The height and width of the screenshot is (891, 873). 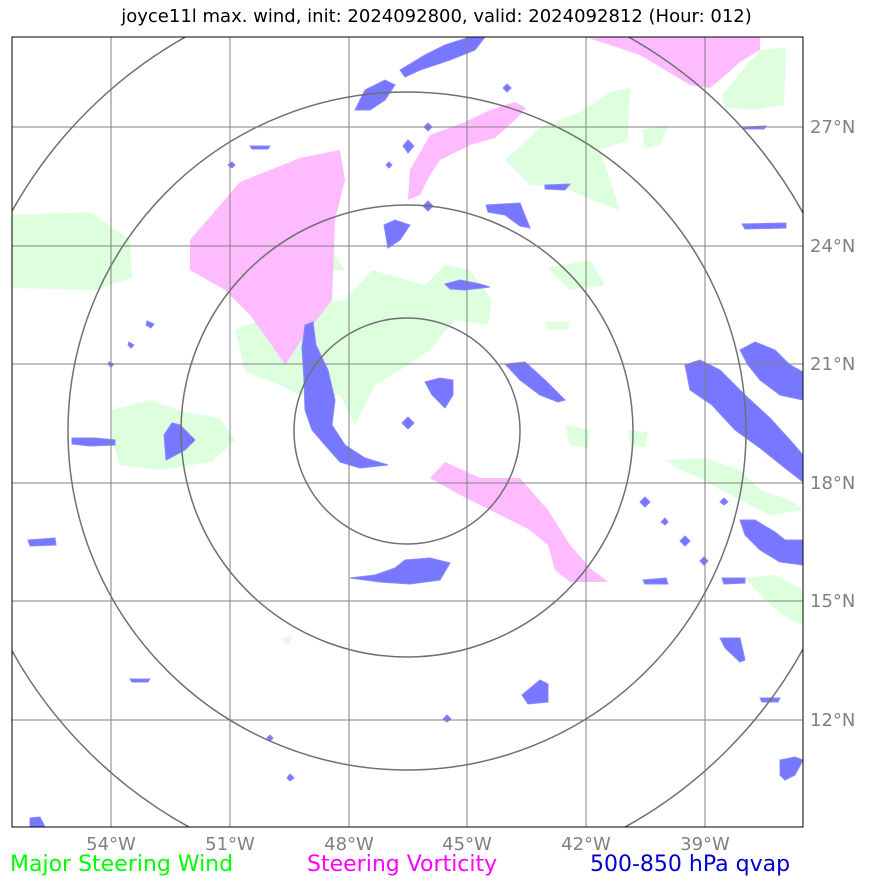 I want to click on legend-qvap: 500-850 hPa qvap, so click(x=690, y=864).